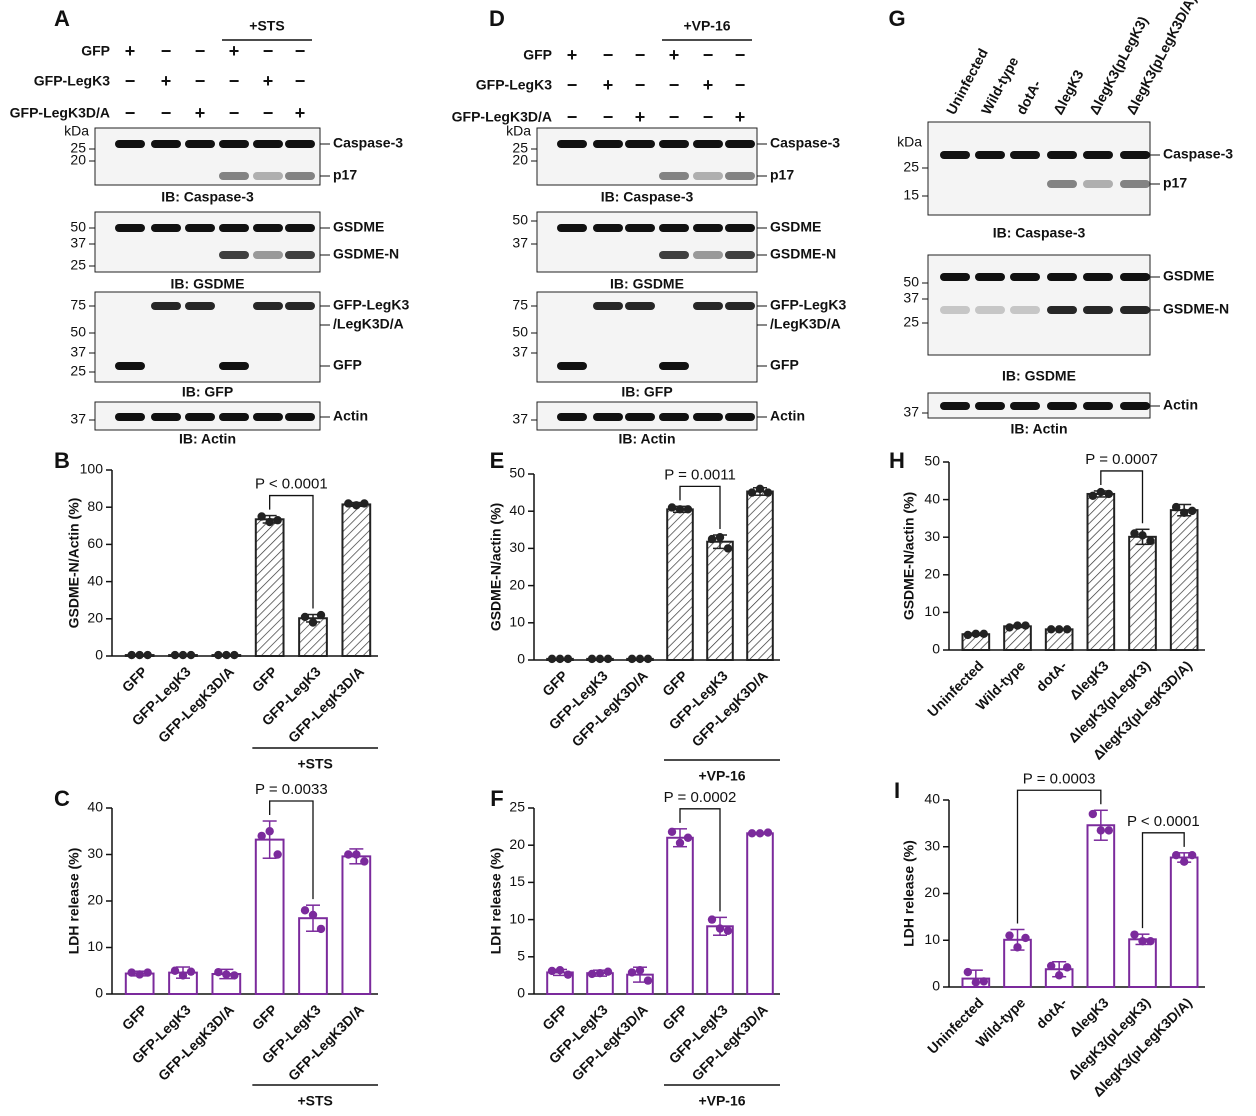  I want to click on band-label: GSDME, so click(795, 227).